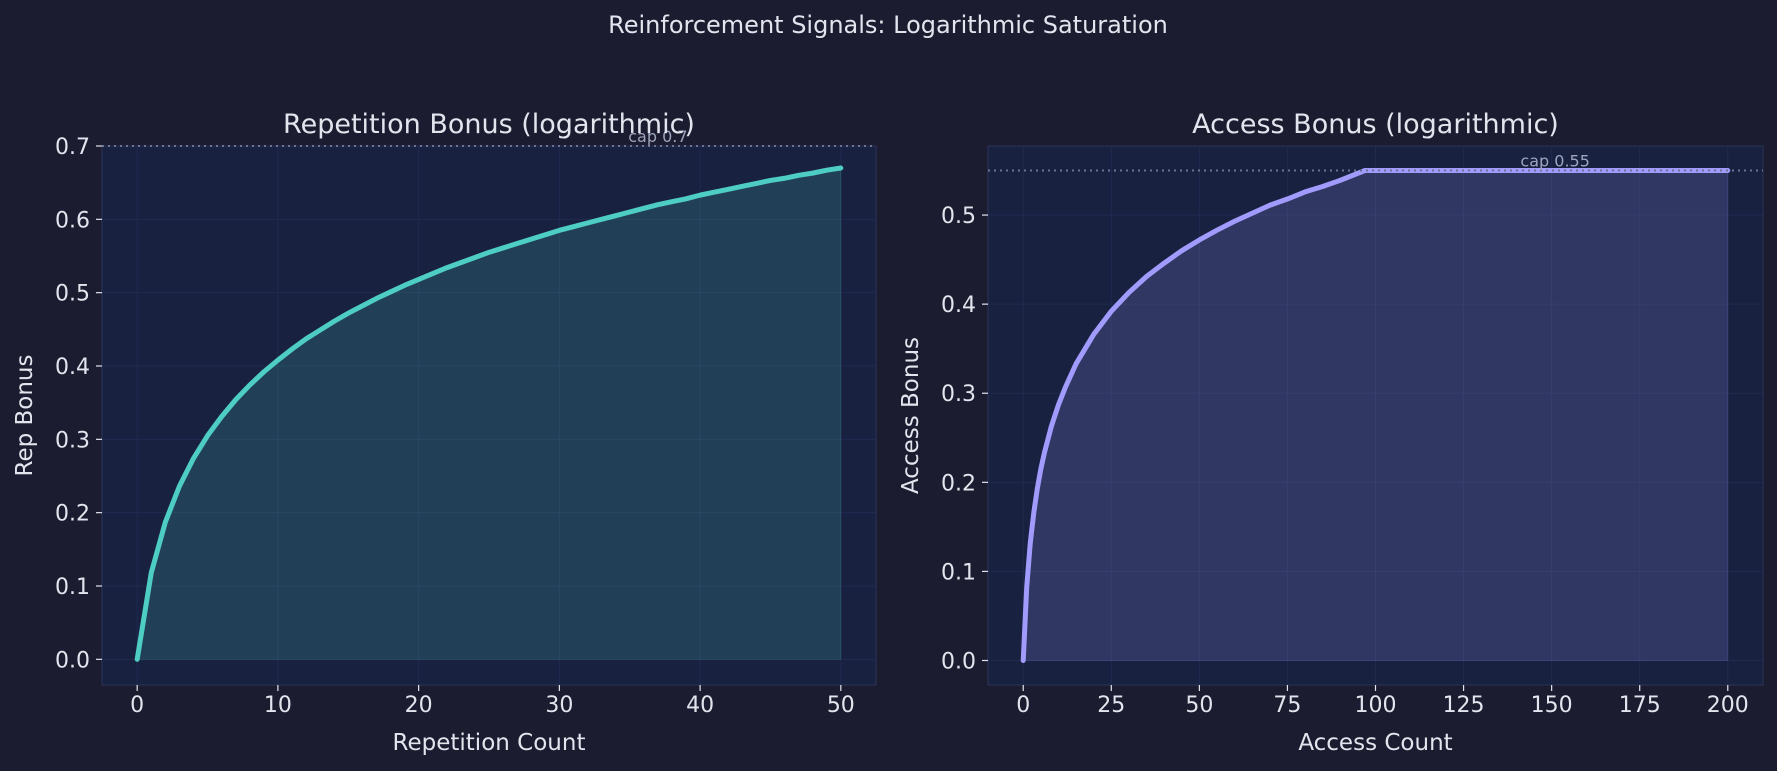 The image size is (1777, 771). Describe the element at coordinates (25, 416) in the screenshot. I see `y-axis-label: Rep Bonus` at that location.